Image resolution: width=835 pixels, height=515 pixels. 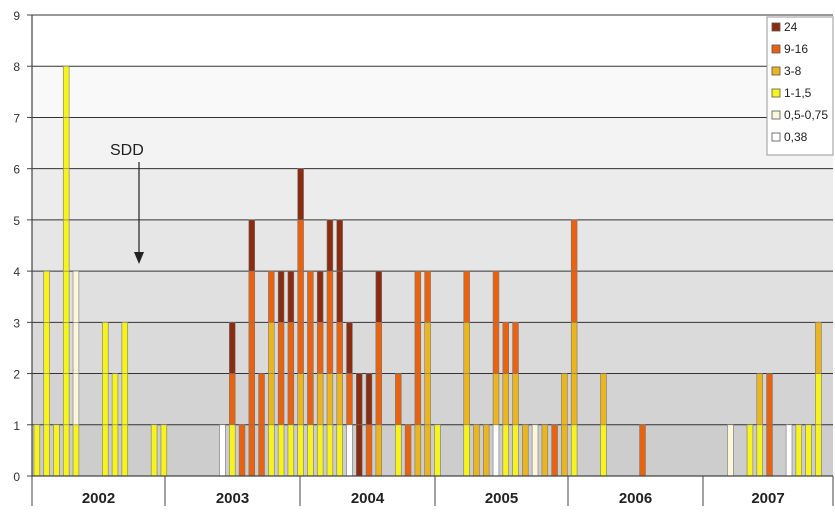 What do you see at coordinates (793, 71) in the screenshot?
I see `legend-label: 3-8` at bounding box center [793, 71].